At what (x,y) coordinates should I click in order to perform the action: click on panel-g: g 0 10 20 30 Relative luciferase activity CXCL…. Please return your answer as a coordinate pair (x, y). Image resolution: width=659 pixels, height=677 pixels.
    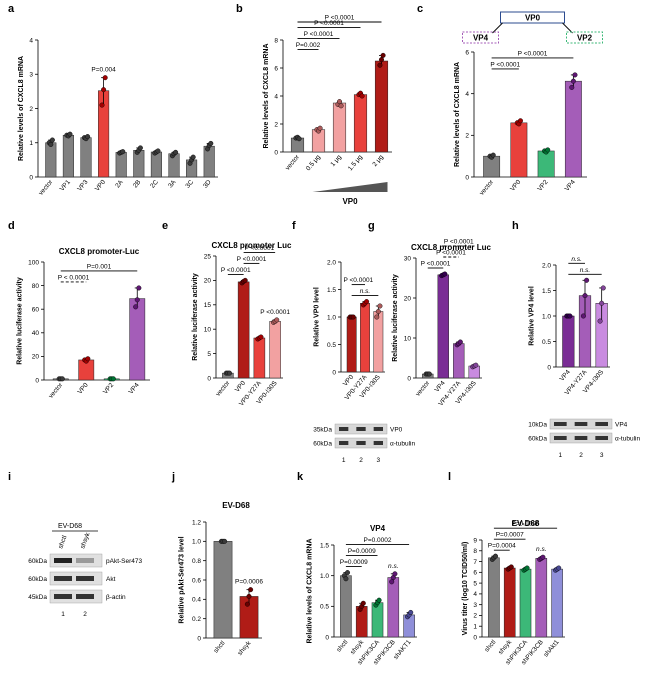
    Looking at the image, I should click on (430, 314).